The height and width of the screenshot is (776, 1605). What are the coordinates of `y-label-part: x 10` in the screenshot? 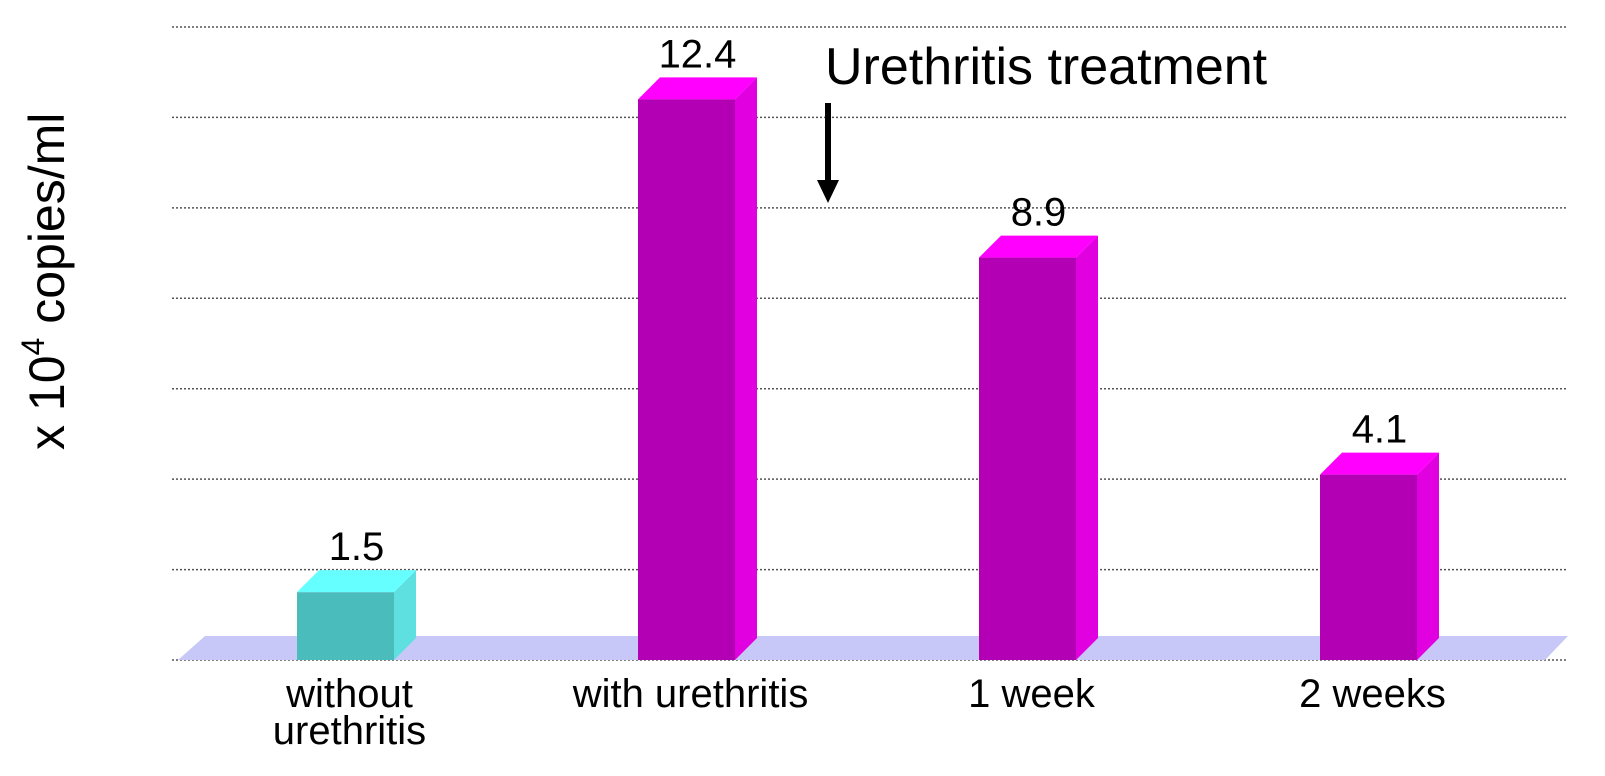 It's located at (47, 402).